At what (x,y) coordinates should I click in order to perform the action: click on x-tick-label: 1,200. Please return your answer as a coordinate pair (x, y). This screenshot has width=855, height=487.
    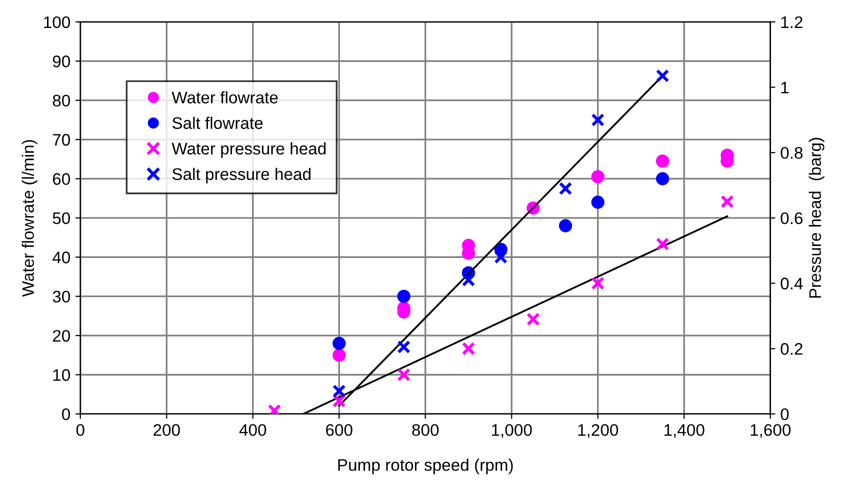
    Looking at the image, I should click on (598, 431).